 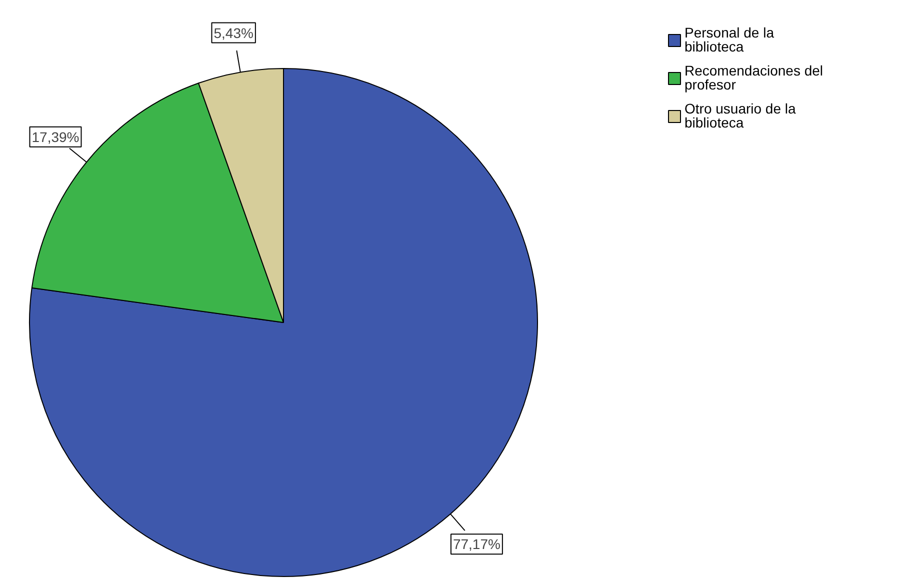 What do you see at coordinates (740, 115) in the screenshot?
I see `legend-label: Otro usuario de la biblioteca` at bounding box center [740, 115].